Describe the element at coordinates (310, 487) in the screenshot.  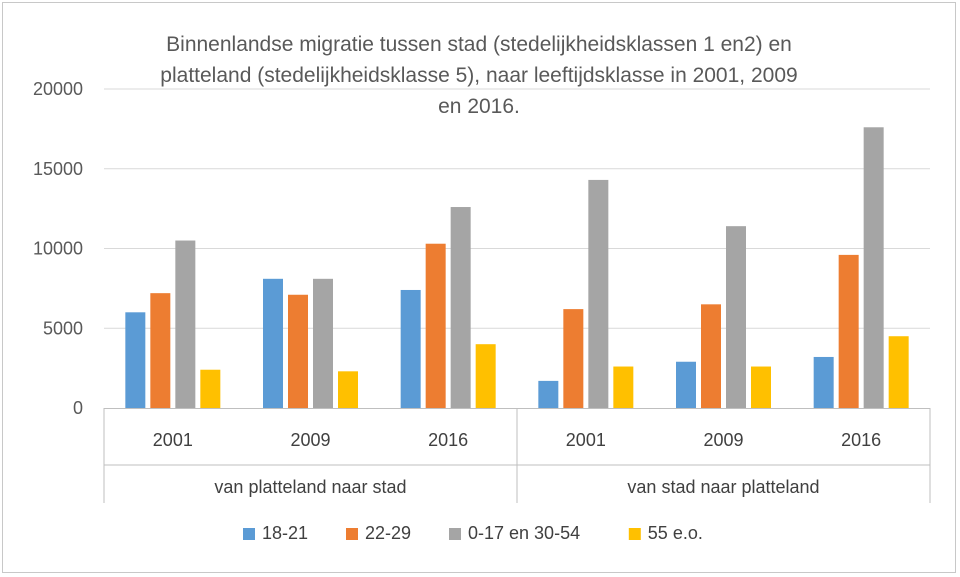
I see `x-group-label: van platteland naar stad` at that location.